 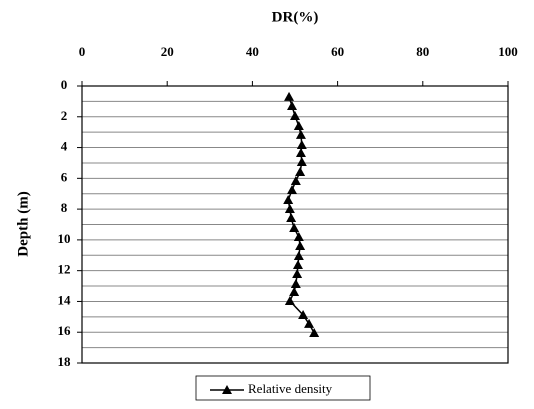 I want to click on x-tick-label: 40, so click(x=252, y=51).